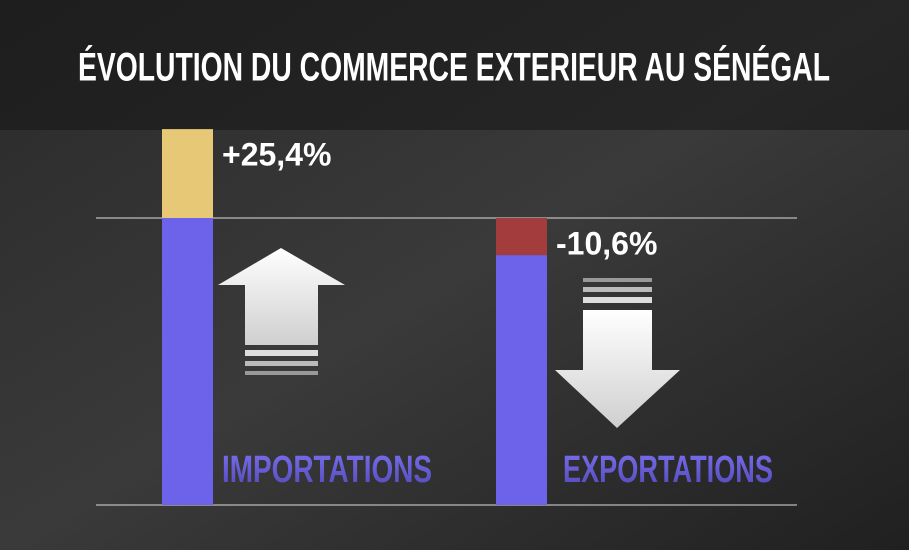 This screenshot has height=550, width=909. I want to click on down-arrow, so click(617, 353).